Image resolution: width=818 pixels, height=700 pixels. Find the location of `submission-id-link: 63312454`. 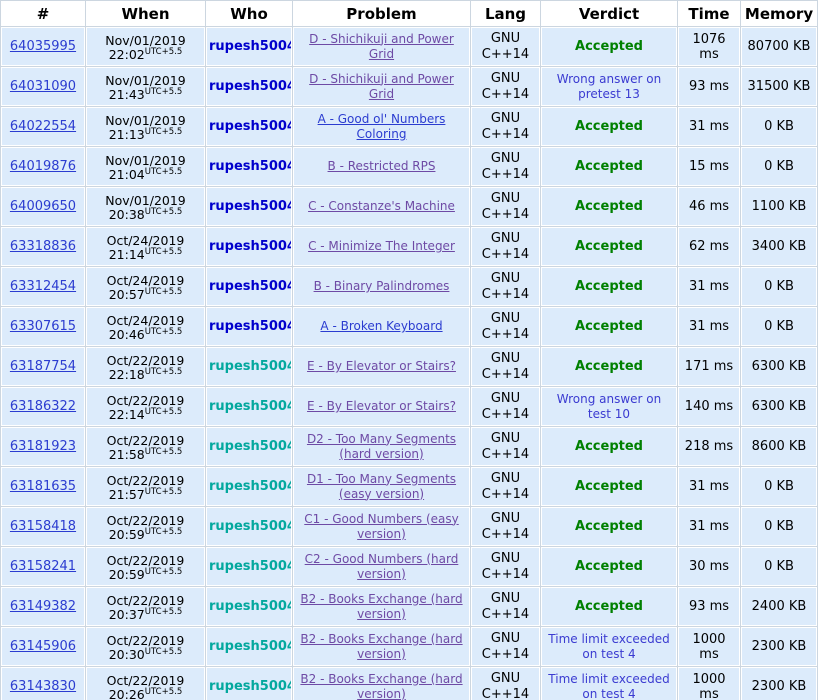

submission-id-link: 63312454 is located at coordinates (43, 286).